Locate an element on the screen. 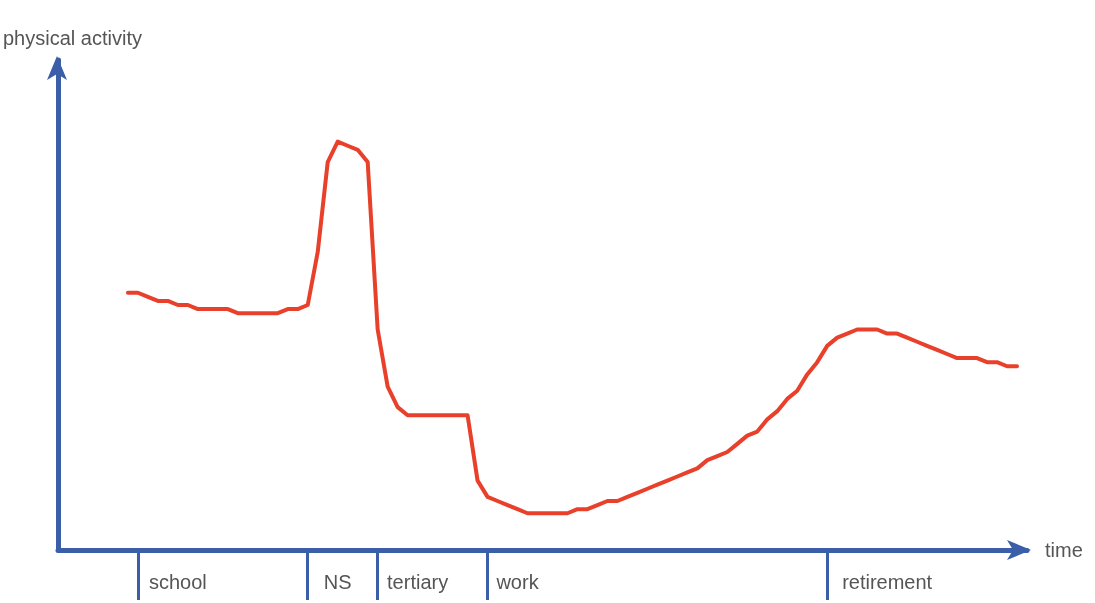 The height and width of the screenshot is (603, 1095). y-axis-title: physical activity is located at coordinates (72, 38).